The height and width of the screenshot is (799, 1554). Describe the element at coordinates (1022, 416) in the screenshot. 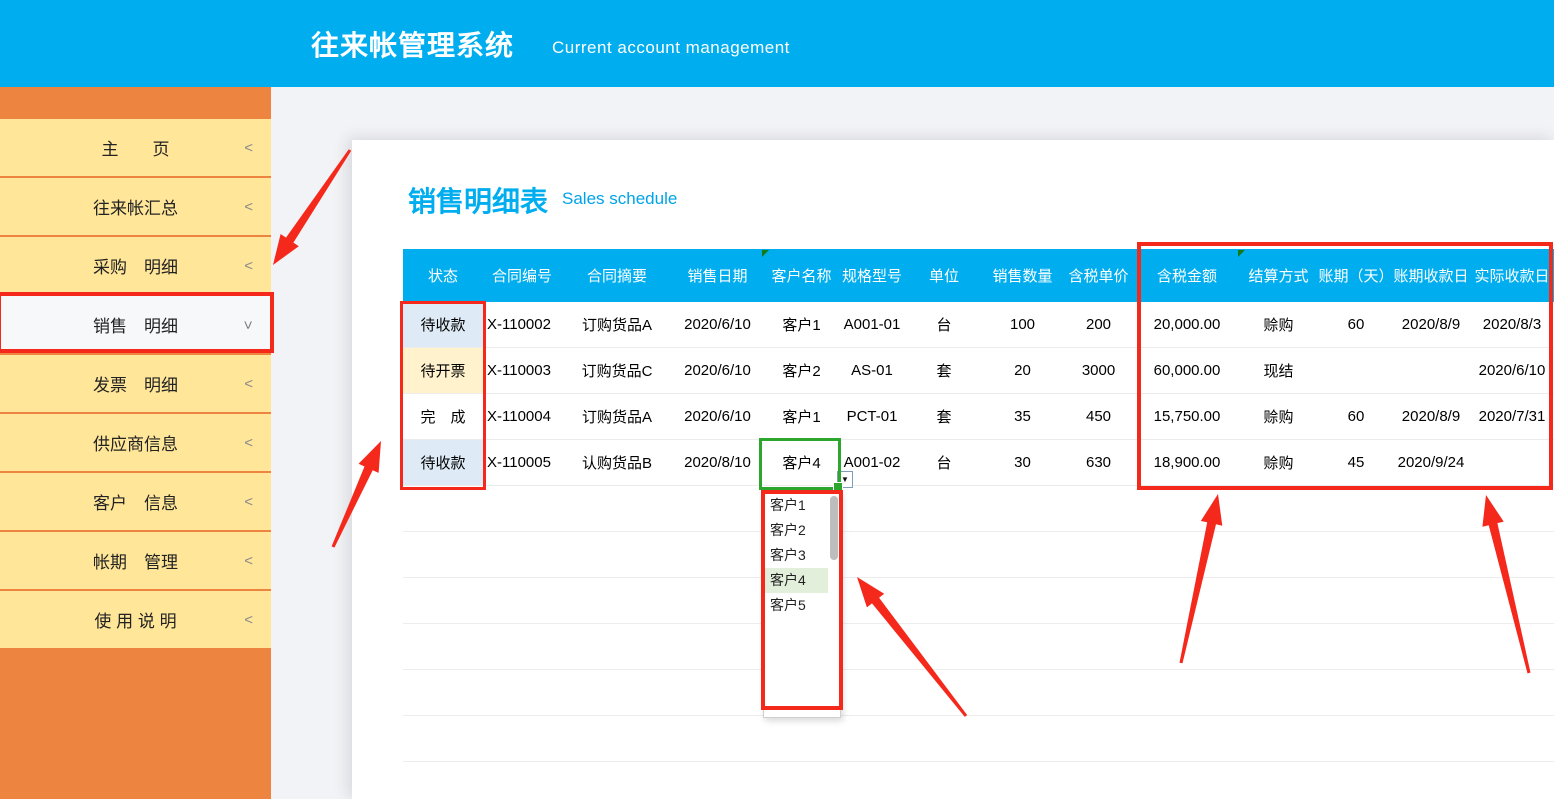

I see `table-cell: 35` at that location.